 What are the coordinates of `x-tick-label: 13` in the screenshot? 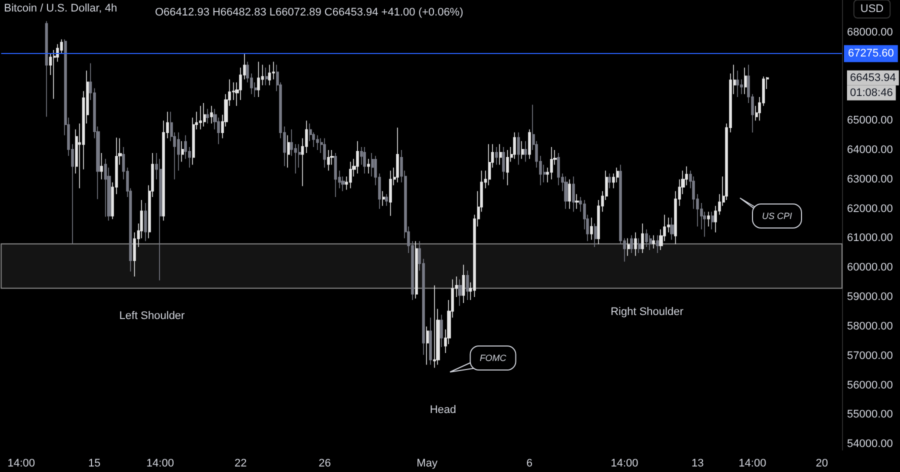 It's located at (697, 464).